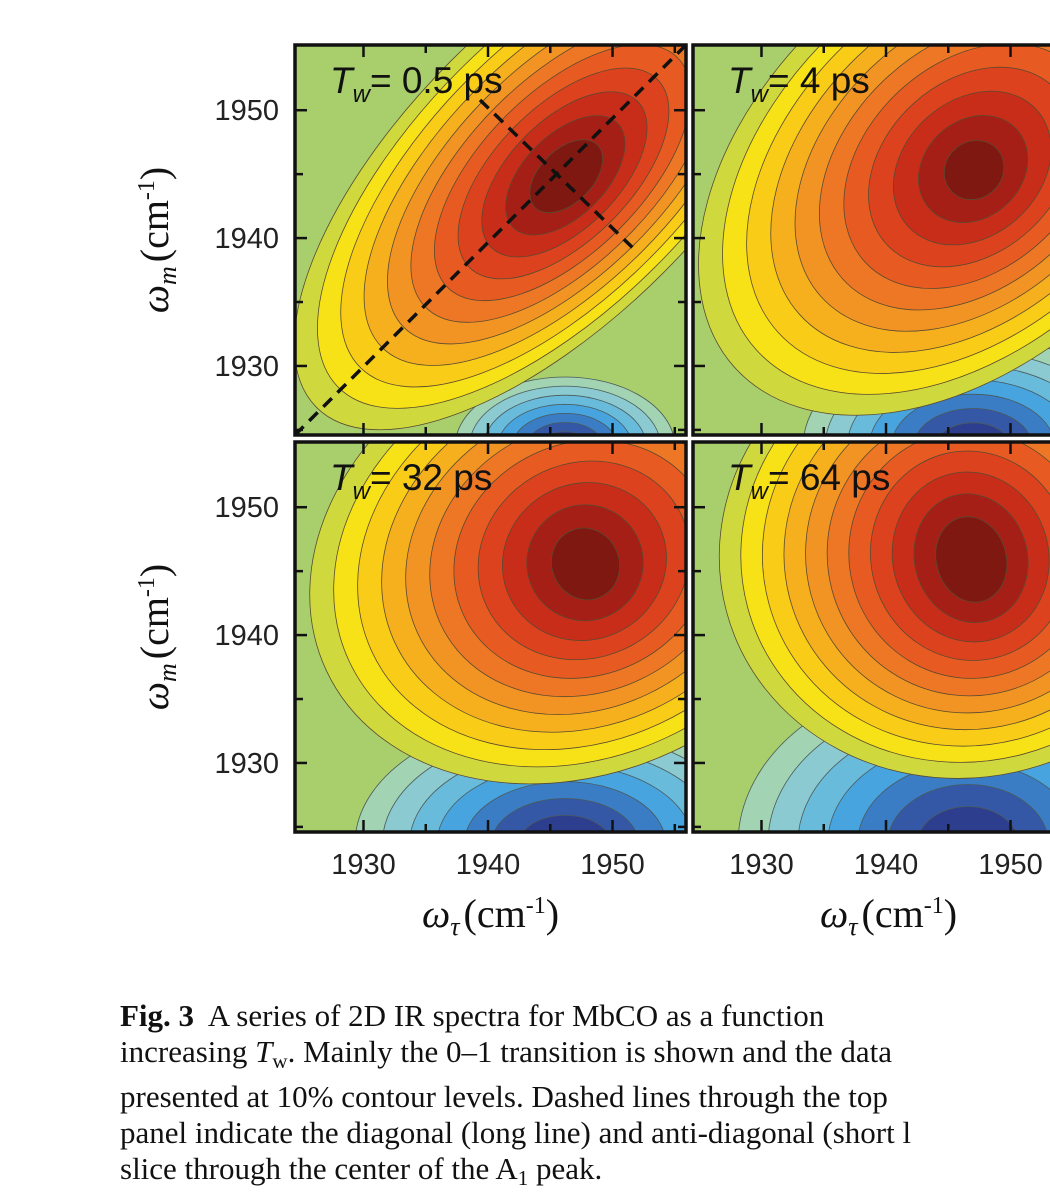 Image resolution: width=1050 pixels, height=1200 pixels. What do you see at coordinates (565, 1168) in the screenshot?
I see `caption-text: peak.` at bounding box center [565, 1168].